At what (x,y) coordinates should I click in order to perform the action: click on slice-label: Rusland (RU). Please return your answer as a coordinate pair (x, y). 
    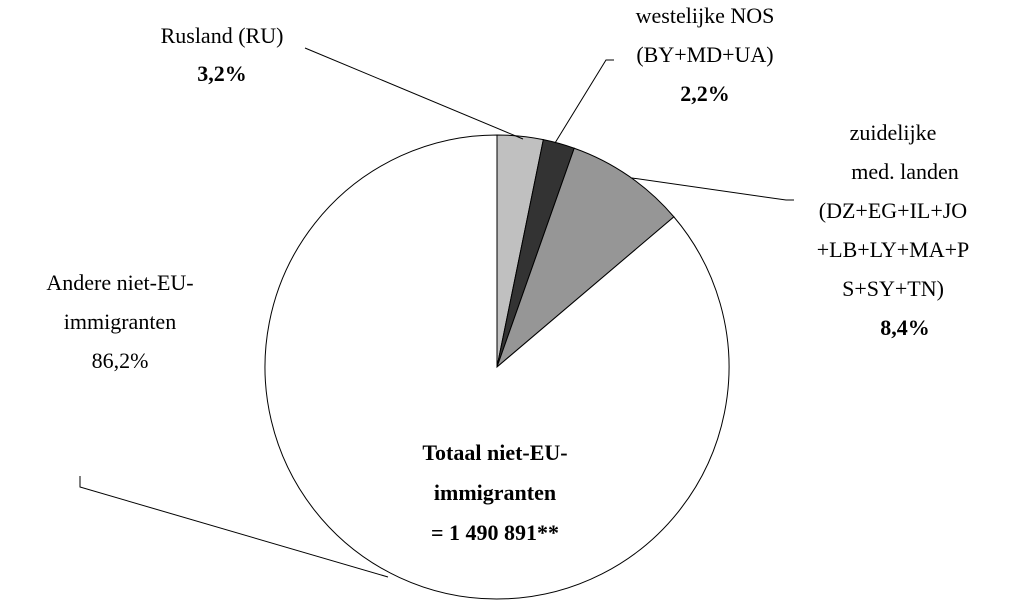
    Looking at the image, I should click on (222, 35).